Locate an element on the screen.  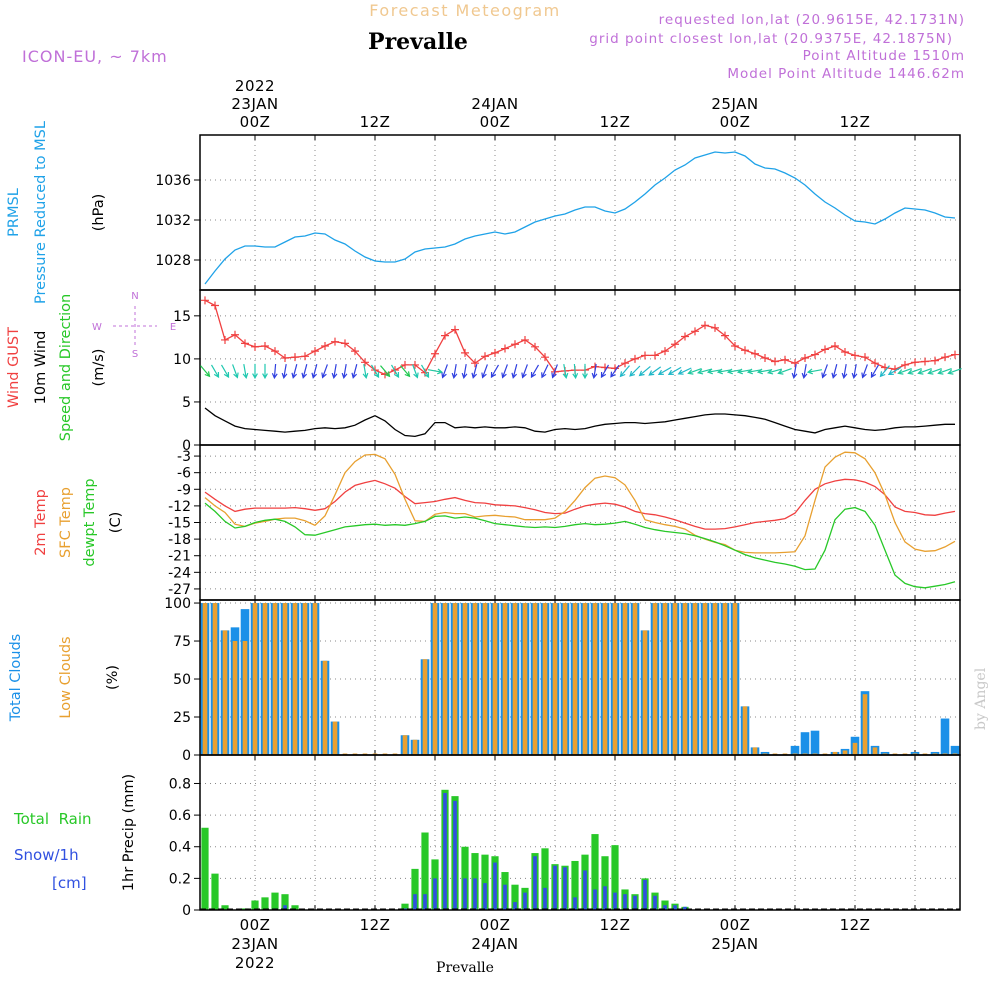
series-line-10m-wind is located at coordinates (579, 422).